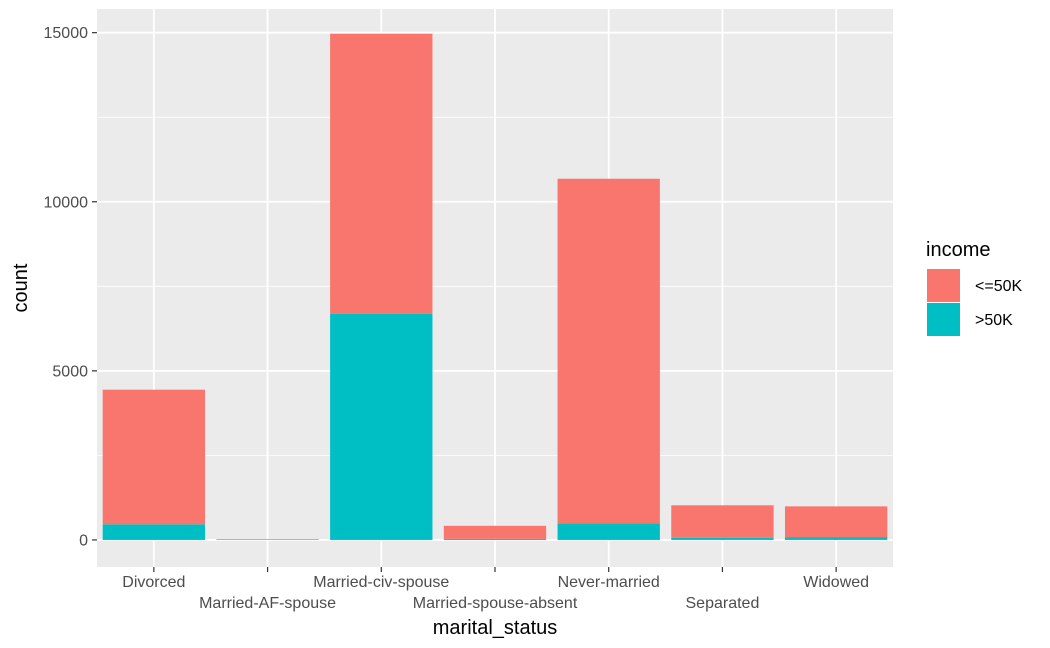 The image size is (1050, 648). Describe the element at coordinates (21, 287) in the screenshot. I see `y-axis-title: count` at that location.